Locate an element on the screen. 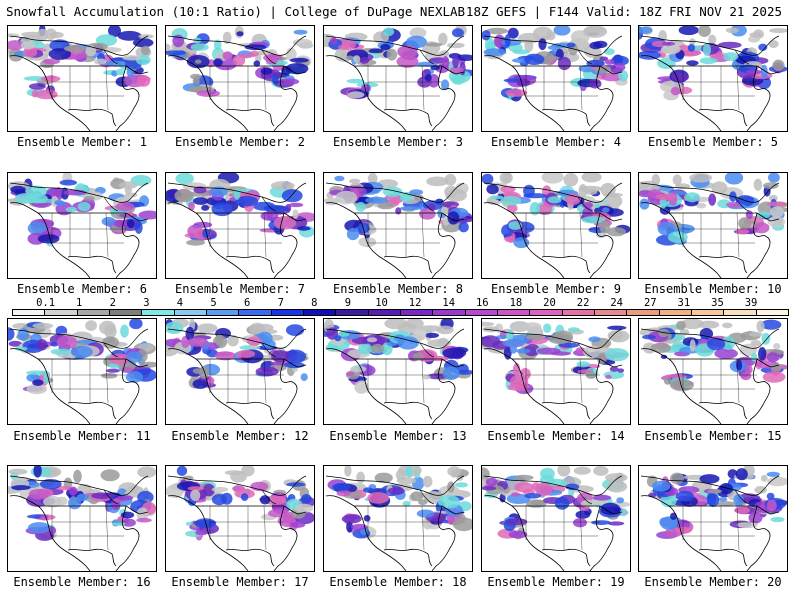 The width and height of the screenshot is (800, 600). colorbar-tick-label: 8 is located at coordinates (314, 303).